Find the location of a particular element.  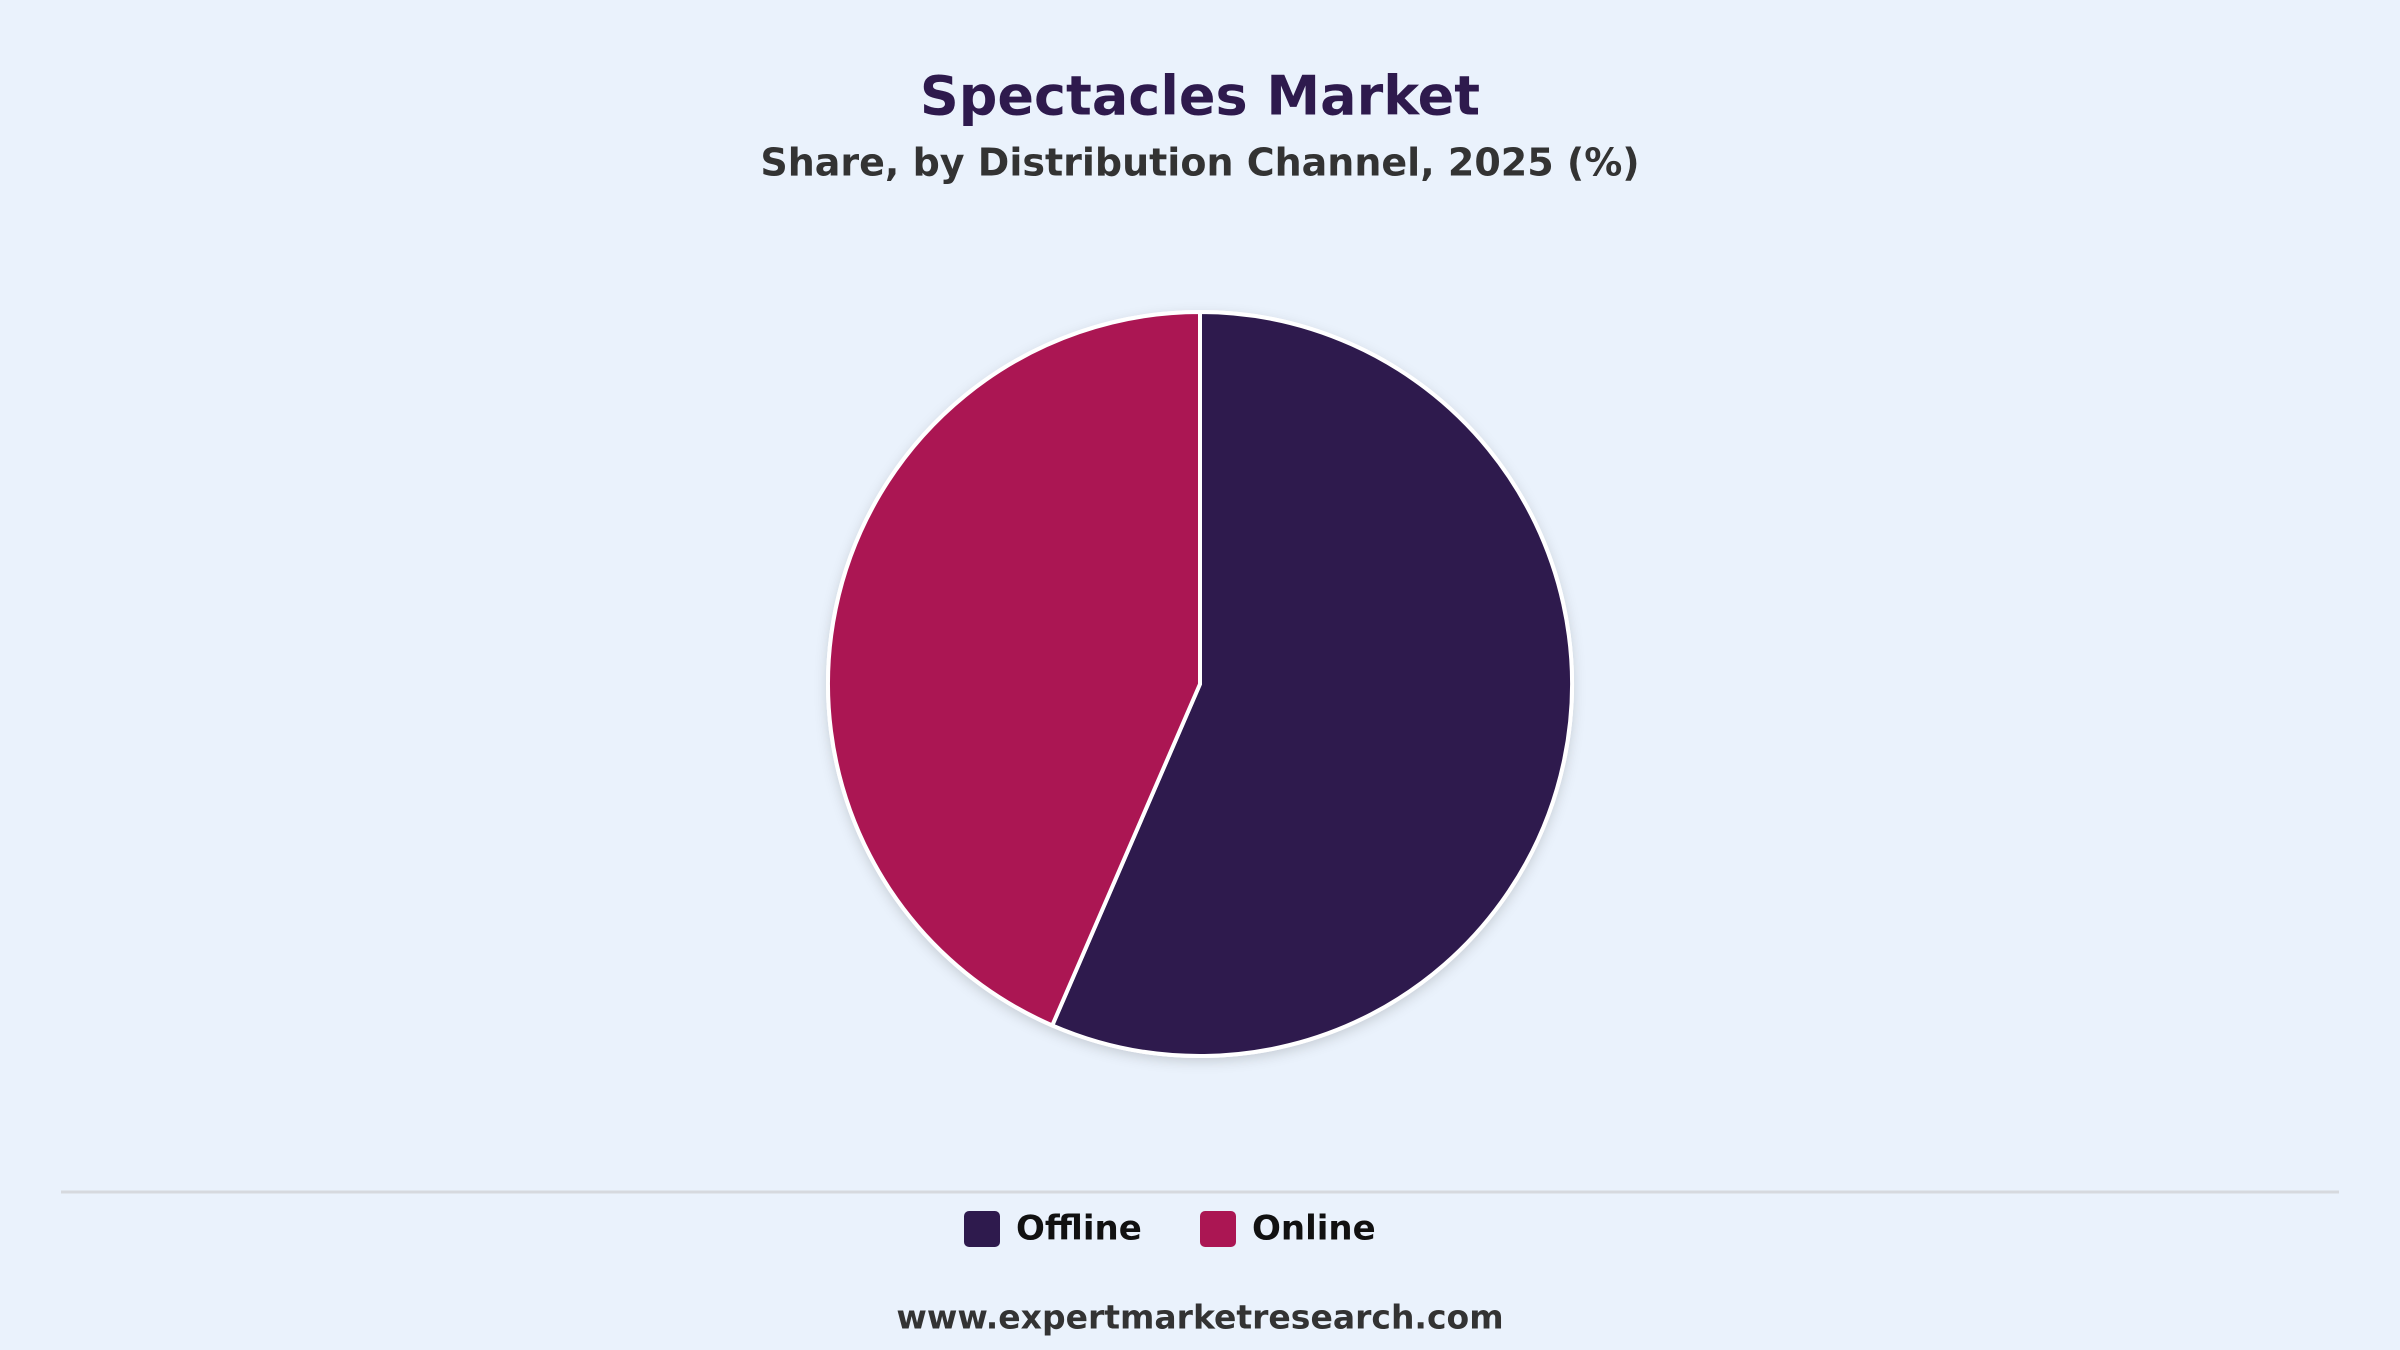

legend-label: Online is located at coordinates (1314, 1229).